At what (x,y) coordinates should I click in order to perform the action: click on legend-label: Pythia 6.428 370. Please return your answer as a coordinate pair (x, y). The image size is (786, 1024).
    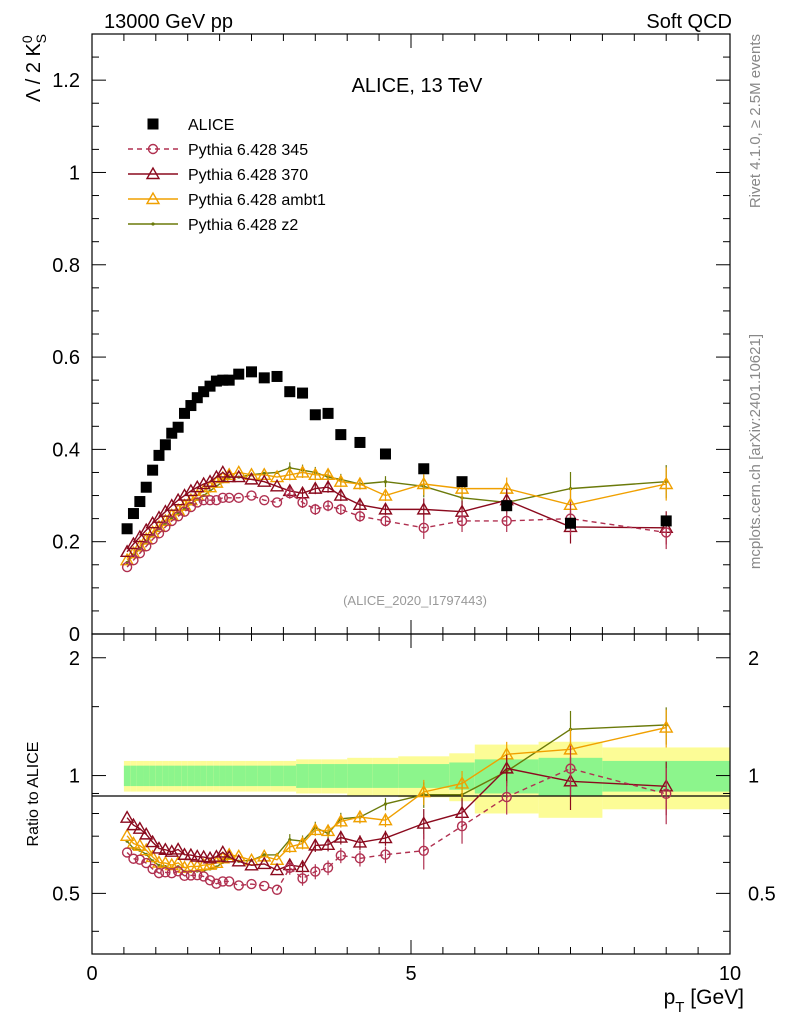
    Looking at the image, I should click on (248, 175).